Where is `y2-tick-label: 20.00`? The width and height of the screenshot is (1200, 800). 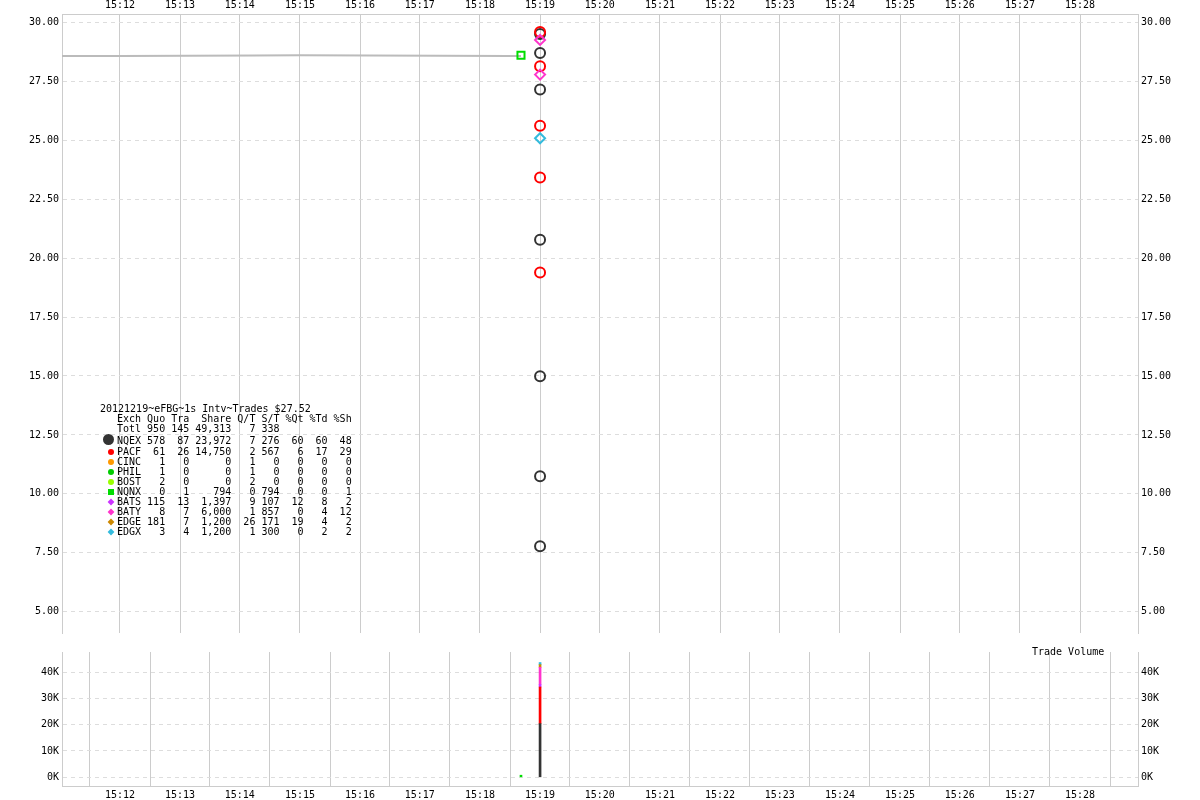
y2-tick-label: 20.00 is located at coordinates (1156, 257).